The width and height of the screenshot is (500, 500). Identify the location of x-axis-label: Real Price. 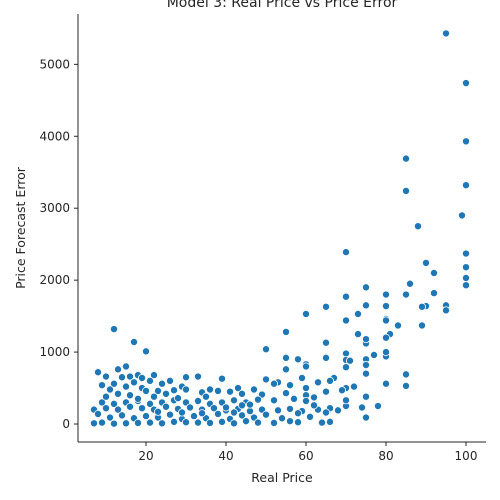
(282, 477).